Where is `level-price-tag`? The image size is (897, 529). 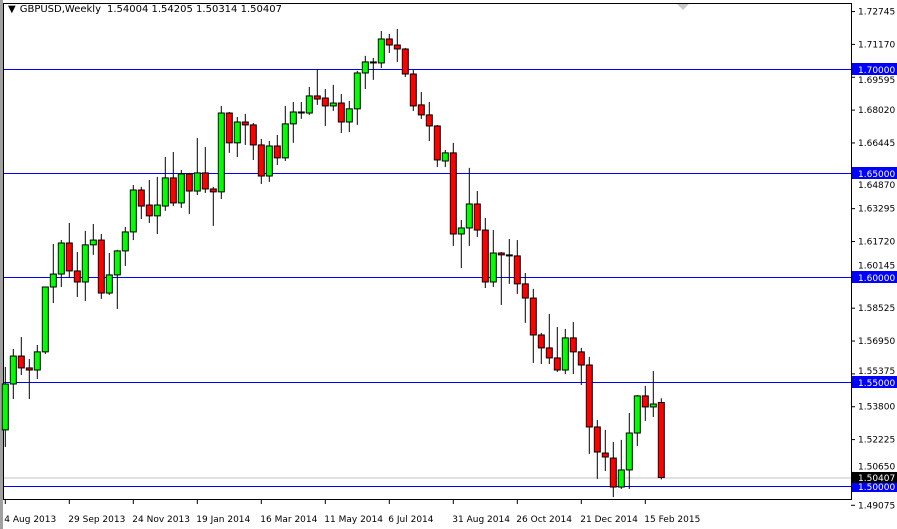 level-price-tag is located at coordinates (874, 382).